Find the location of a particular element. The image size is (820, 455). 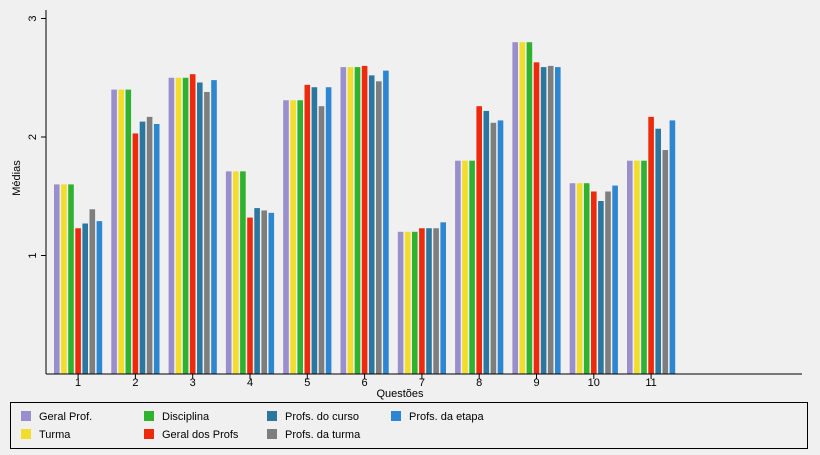

legend-item: Geral Prof. is located at coordinates (56, 417).